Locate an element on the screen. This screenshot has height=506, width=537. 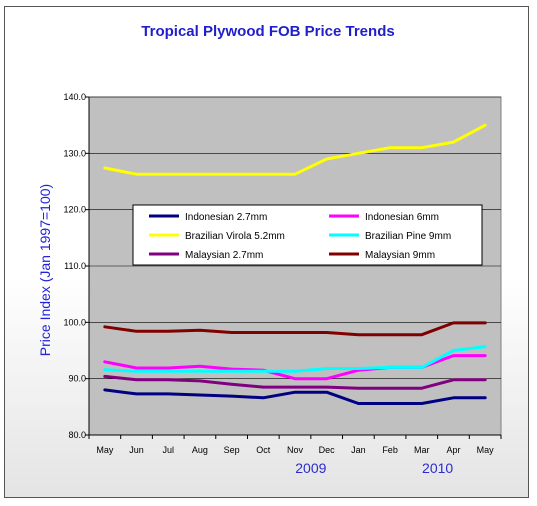
x-tick-label: Aug is located at coordinates (200, 450).